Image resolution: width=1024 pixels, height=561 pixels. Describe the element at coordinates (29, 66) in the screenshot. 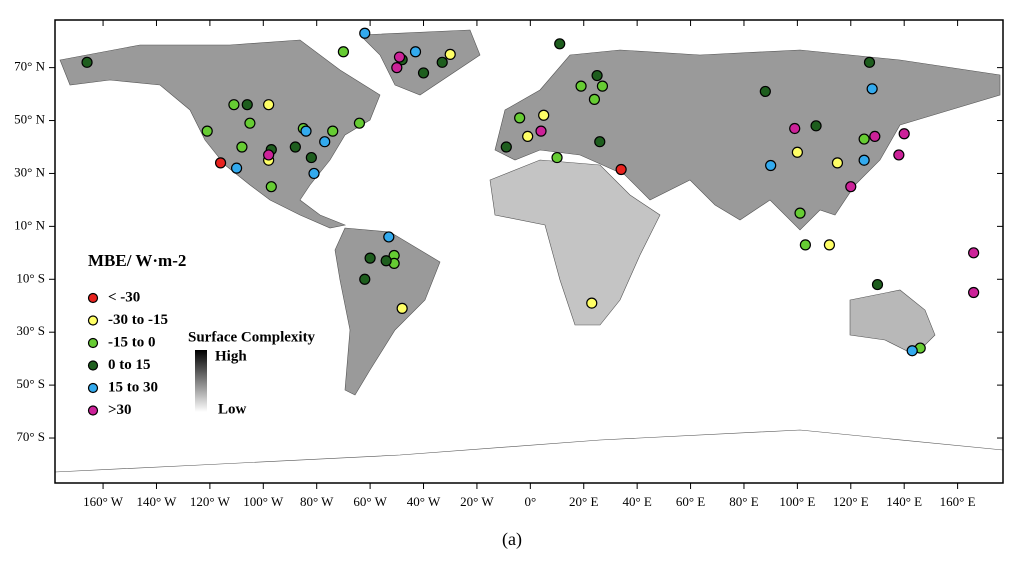

I see `y-tick-label: 70° N` at that location.